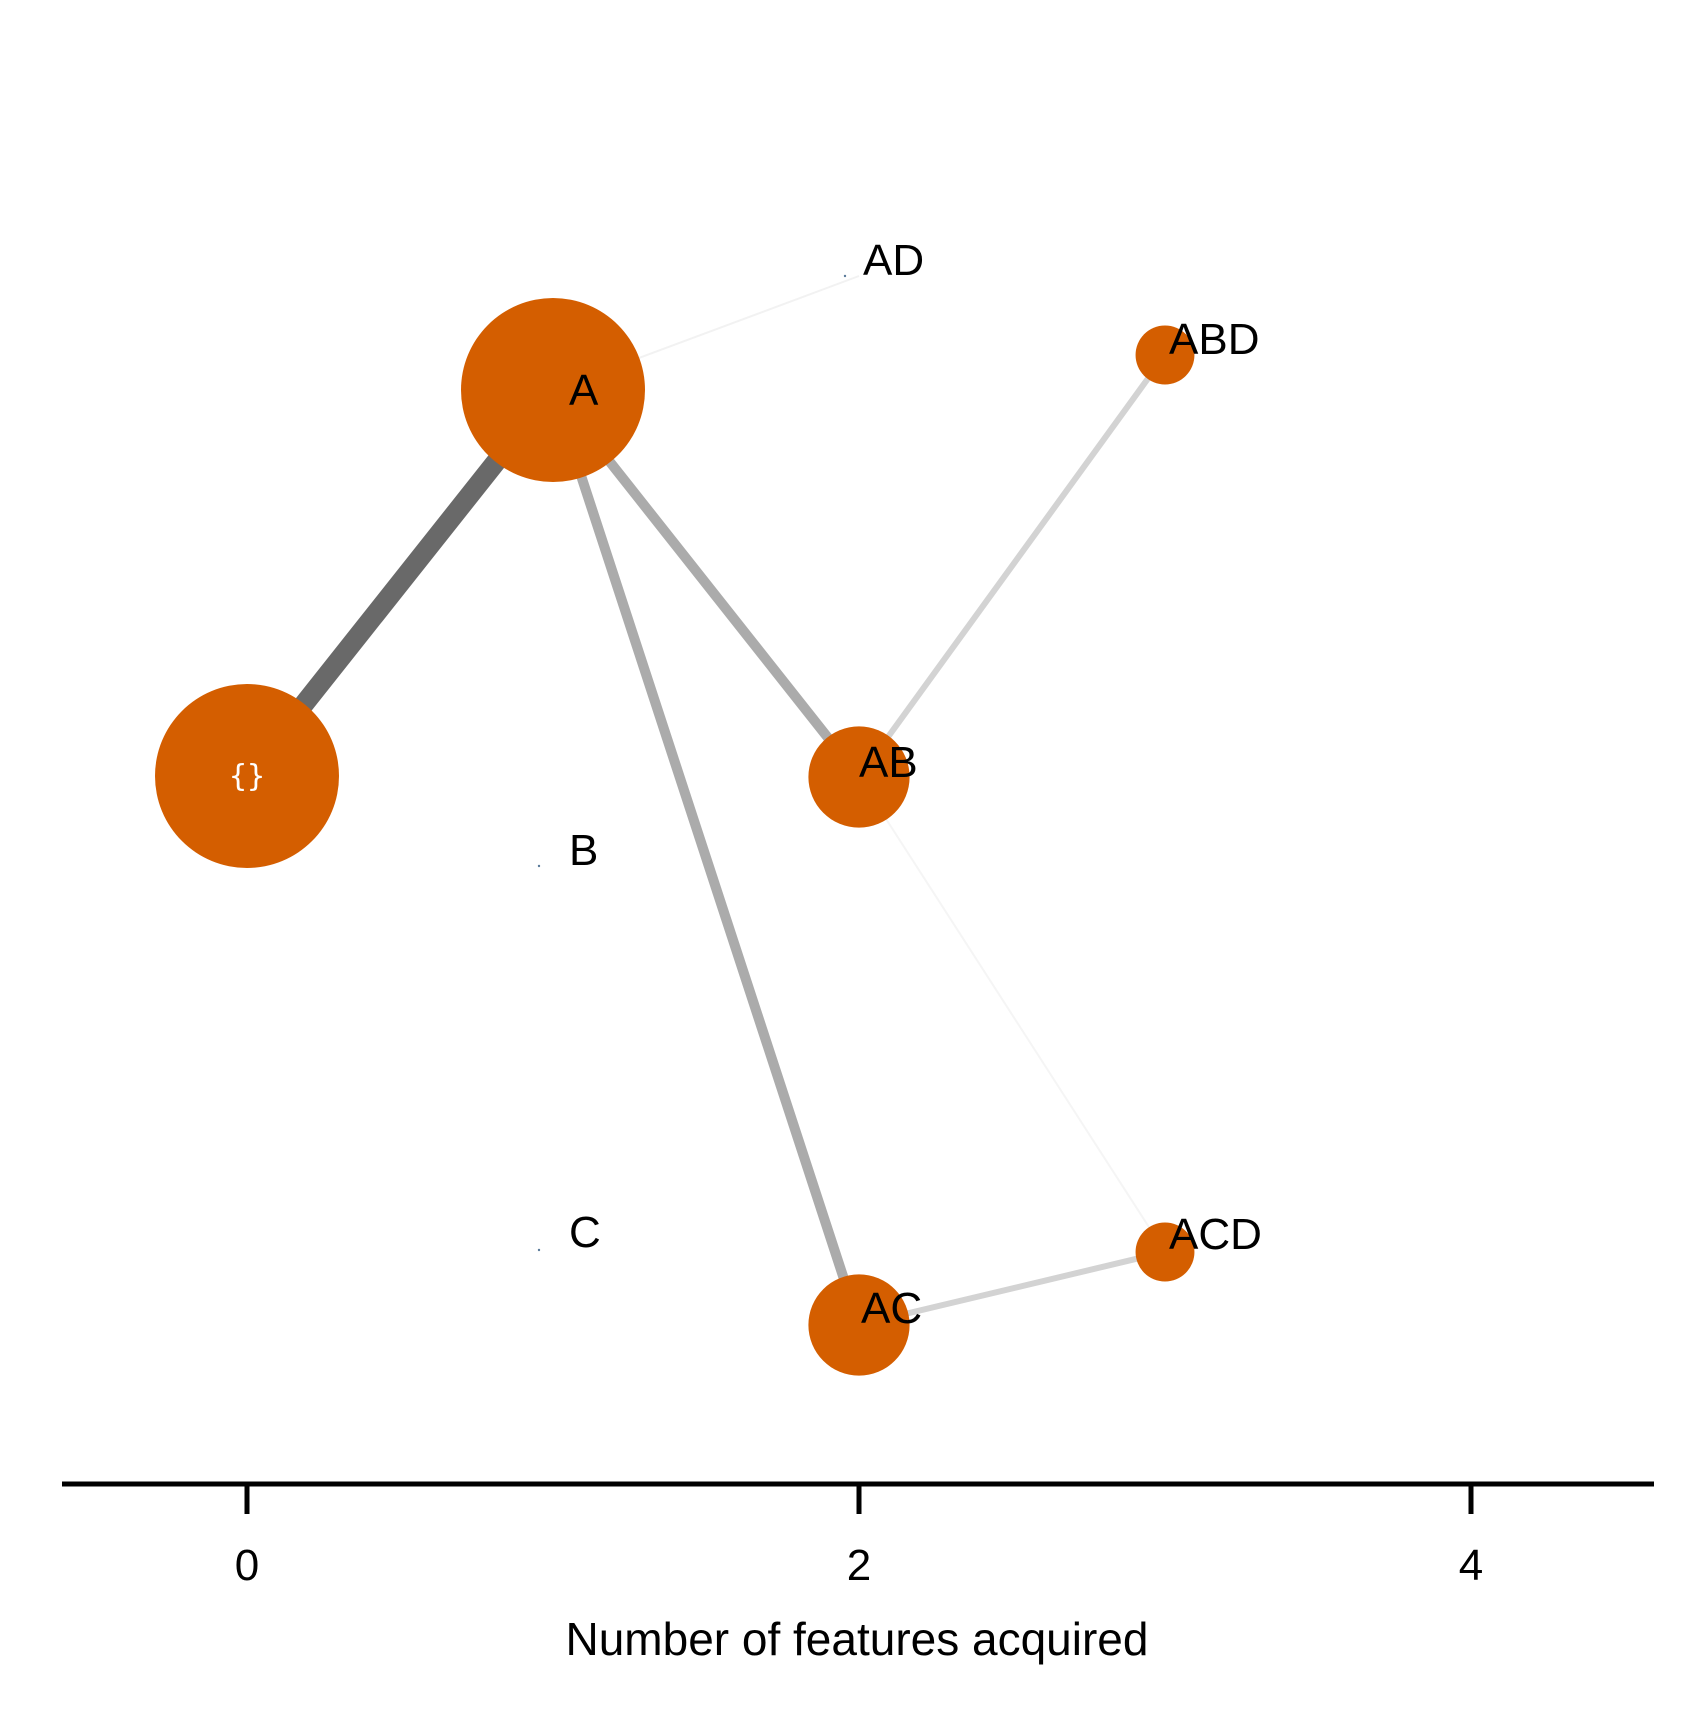 This screenshot has height=1721, width=1708. I want to click on node-B, so click(539, 866).